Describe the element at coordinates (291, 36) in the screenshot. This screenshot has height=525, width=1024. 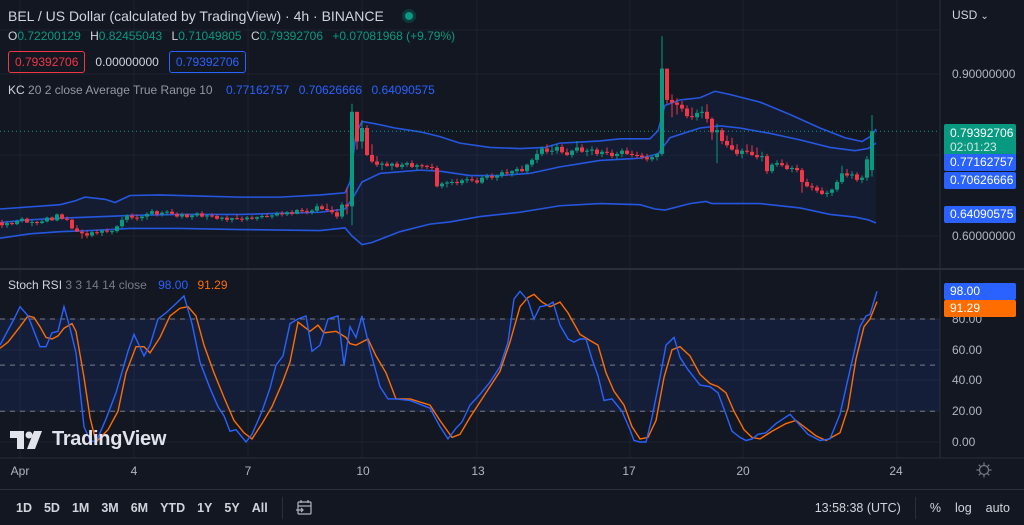
I see `close-value: 0.79392706` at that location.